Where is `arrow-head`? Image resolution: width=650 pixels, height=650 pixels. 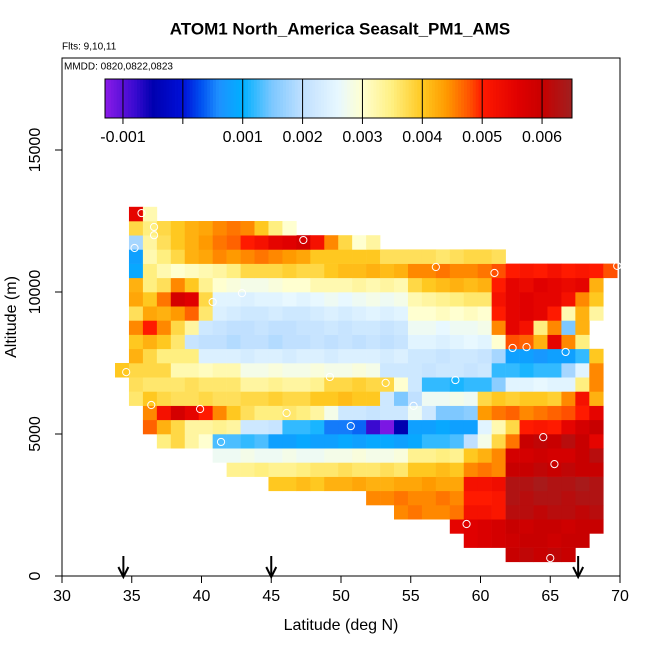
arrow-head is located at coordinates (123, 573).